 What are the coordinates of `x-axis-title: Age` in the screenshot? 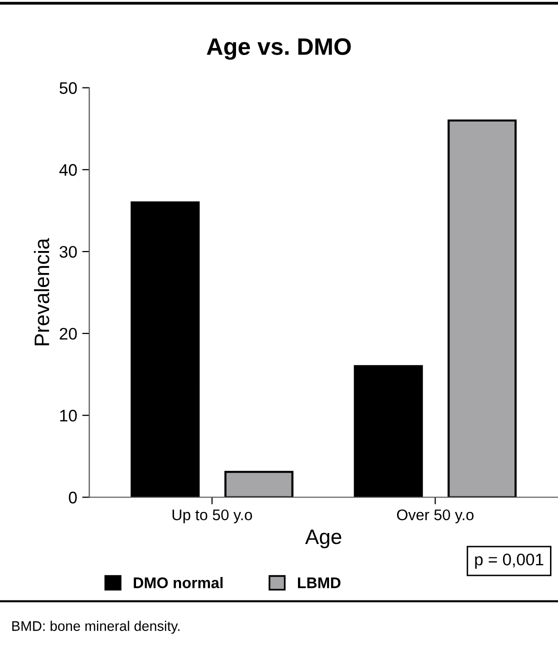 It's located at (323, 539).